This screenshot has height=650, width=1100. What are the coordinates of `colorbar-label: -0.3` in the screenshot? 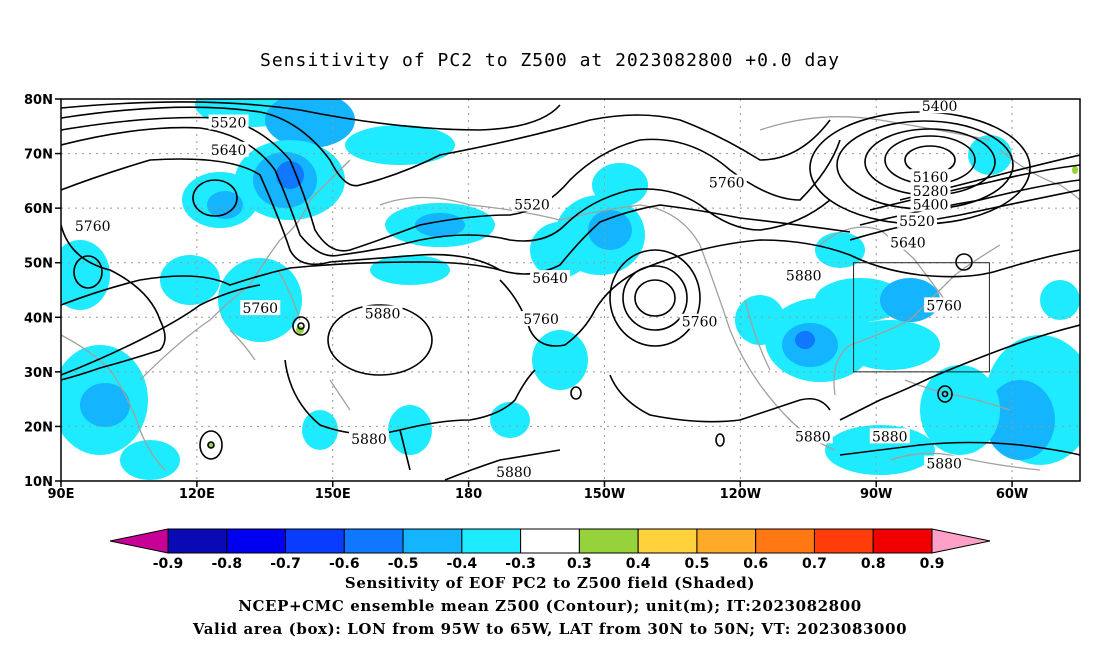 It's located at (520, 564).